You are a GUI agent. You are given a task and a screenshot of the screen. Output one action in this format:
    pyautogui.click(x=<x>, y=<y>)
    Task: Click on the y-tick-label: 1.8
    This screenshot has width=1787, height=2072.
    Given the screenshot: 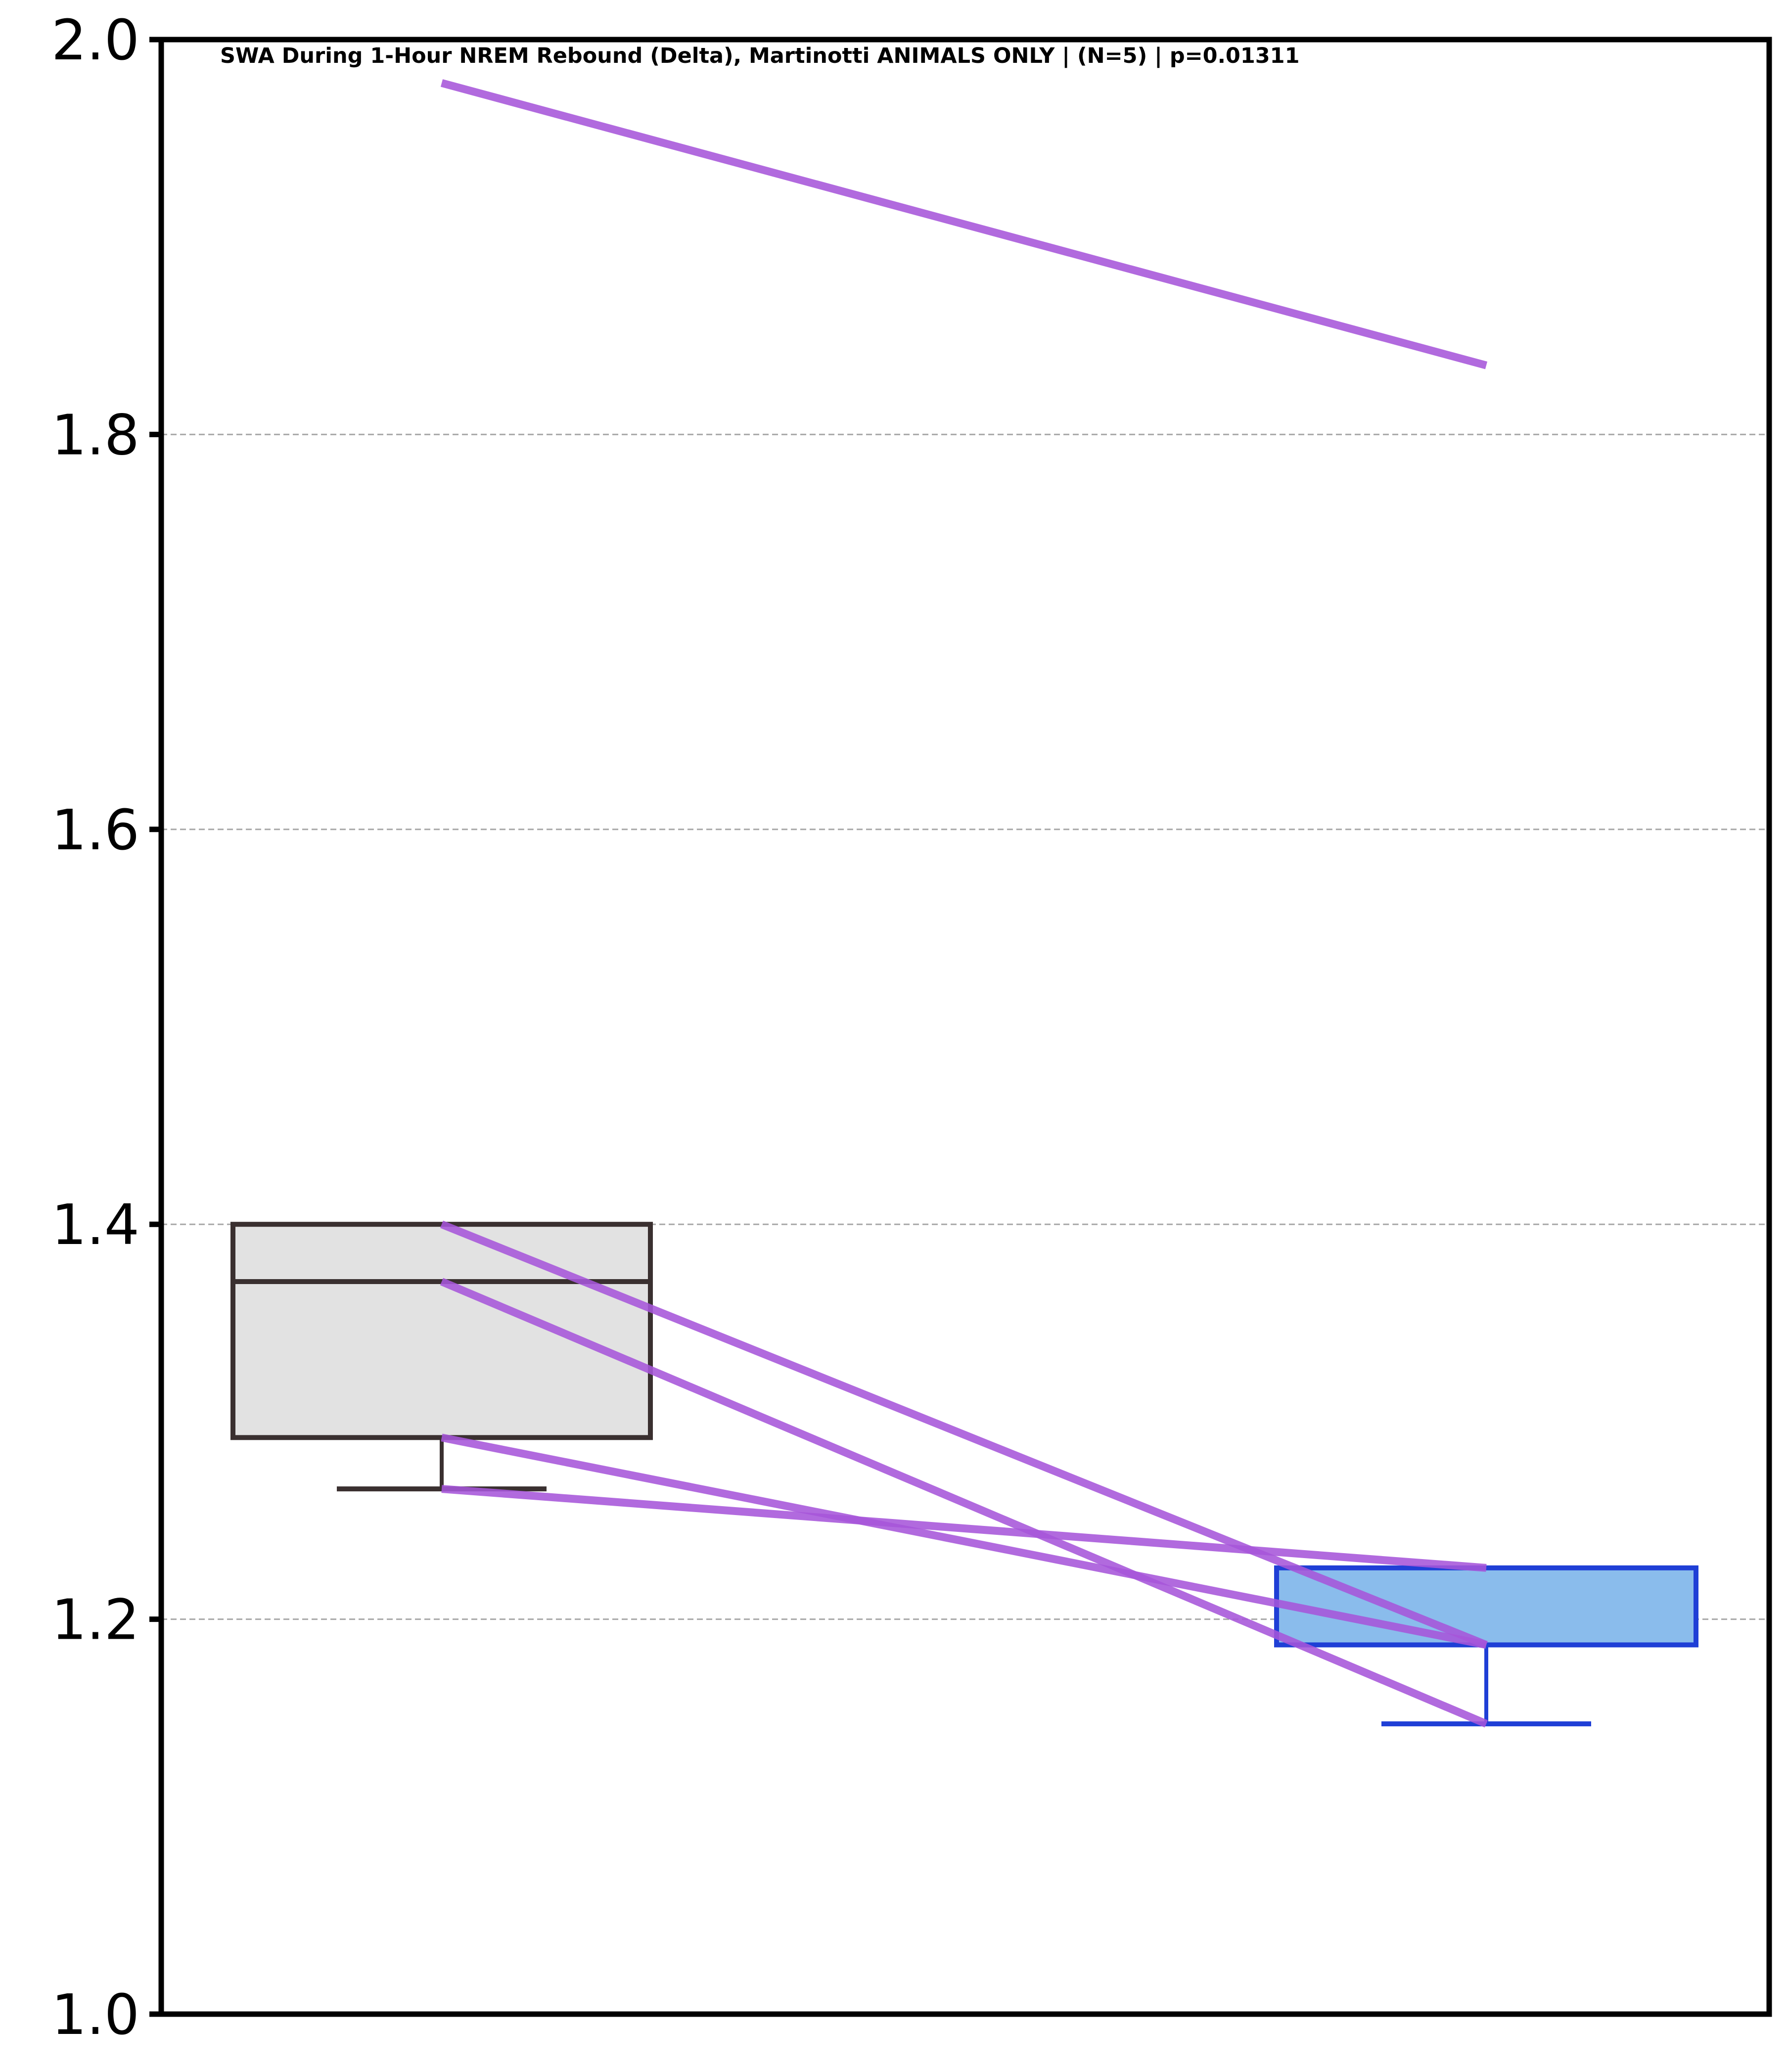 What is the action you would take?
    pyautogui.click(x=95, y=435)
    